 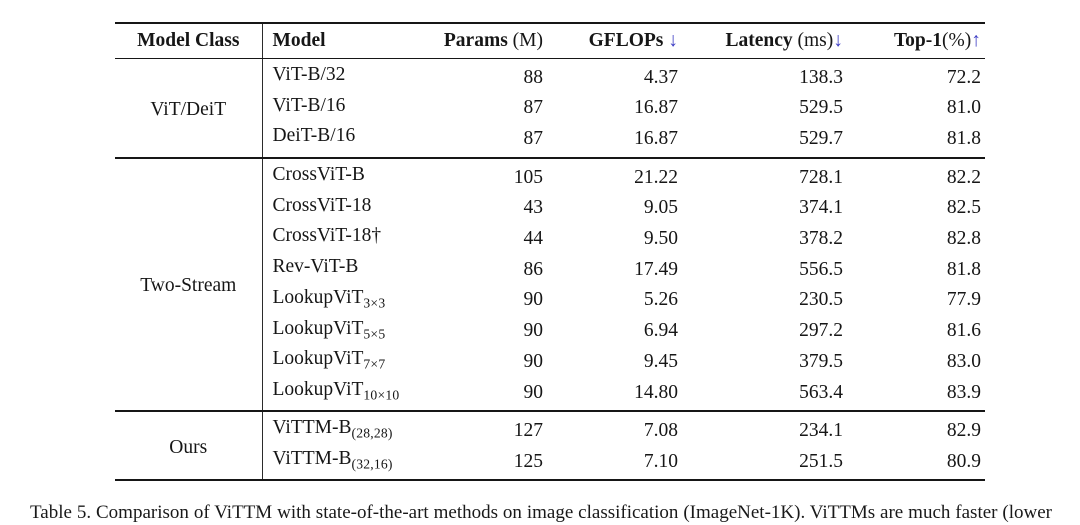 What do you see at coordinates (660, 300) in the screenshot?
I see `gflops-value: 5.26` at bounding box center [660, 300].